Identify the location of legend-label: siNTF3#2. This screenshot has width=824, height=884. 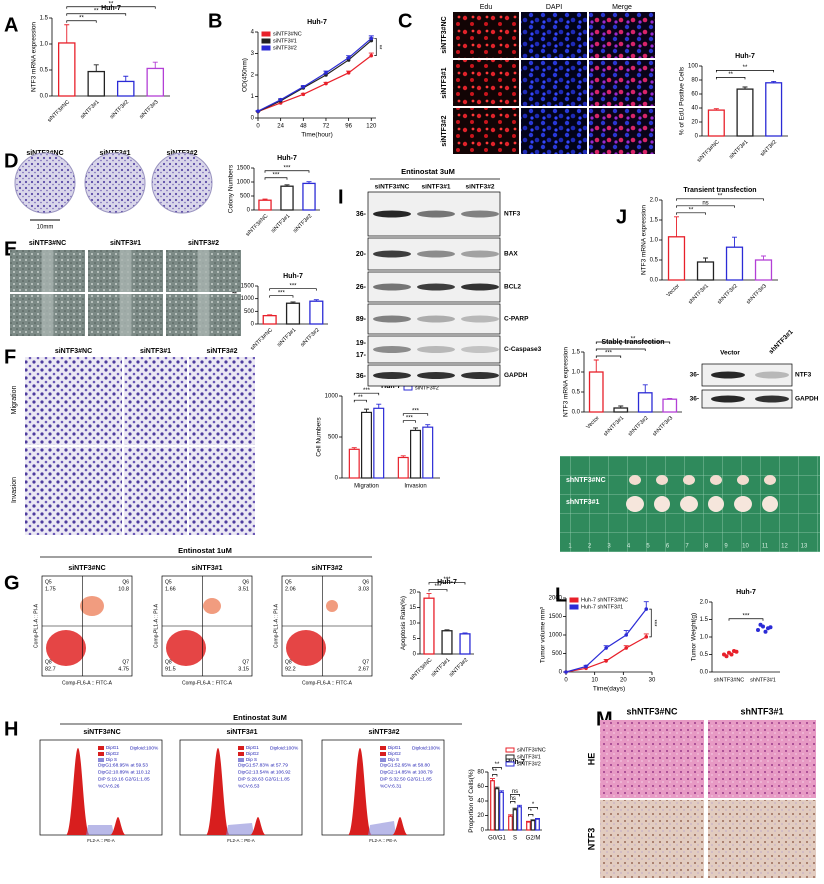
(427, 388).